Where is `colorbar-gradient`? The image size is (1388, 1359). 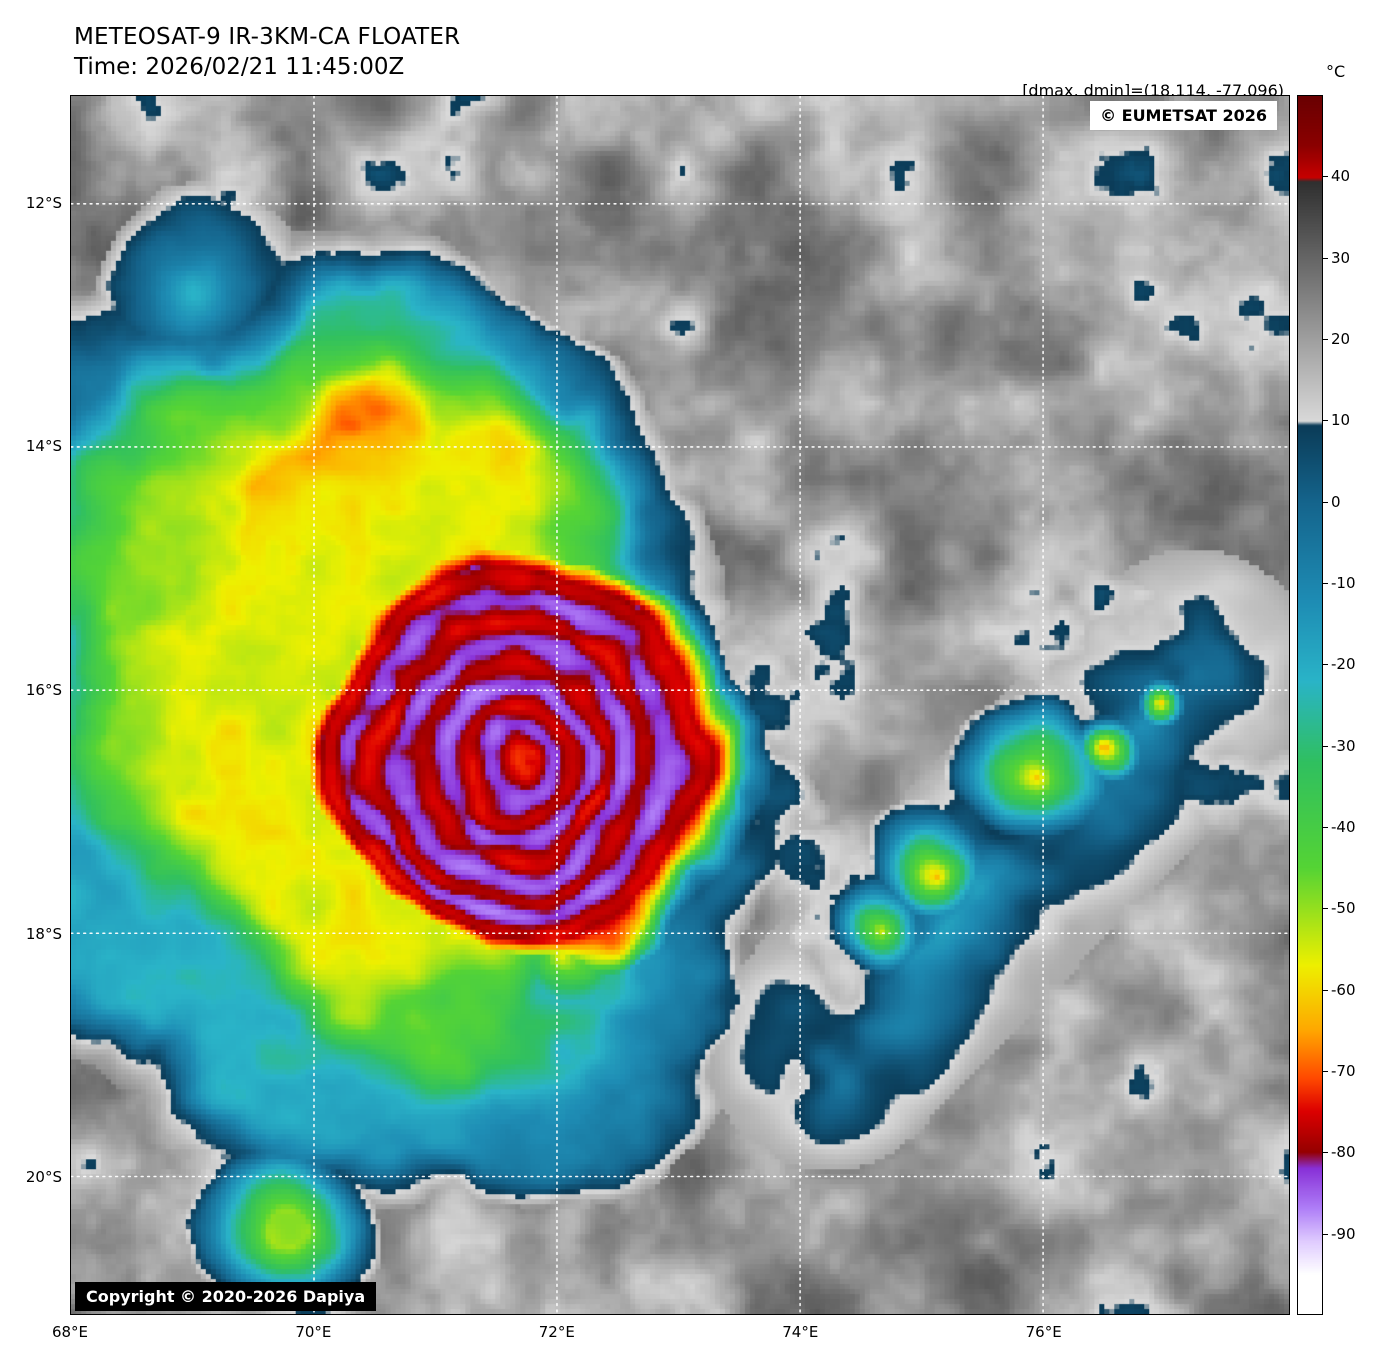
colorbar-gradient is located at coordinates (1310, 705).